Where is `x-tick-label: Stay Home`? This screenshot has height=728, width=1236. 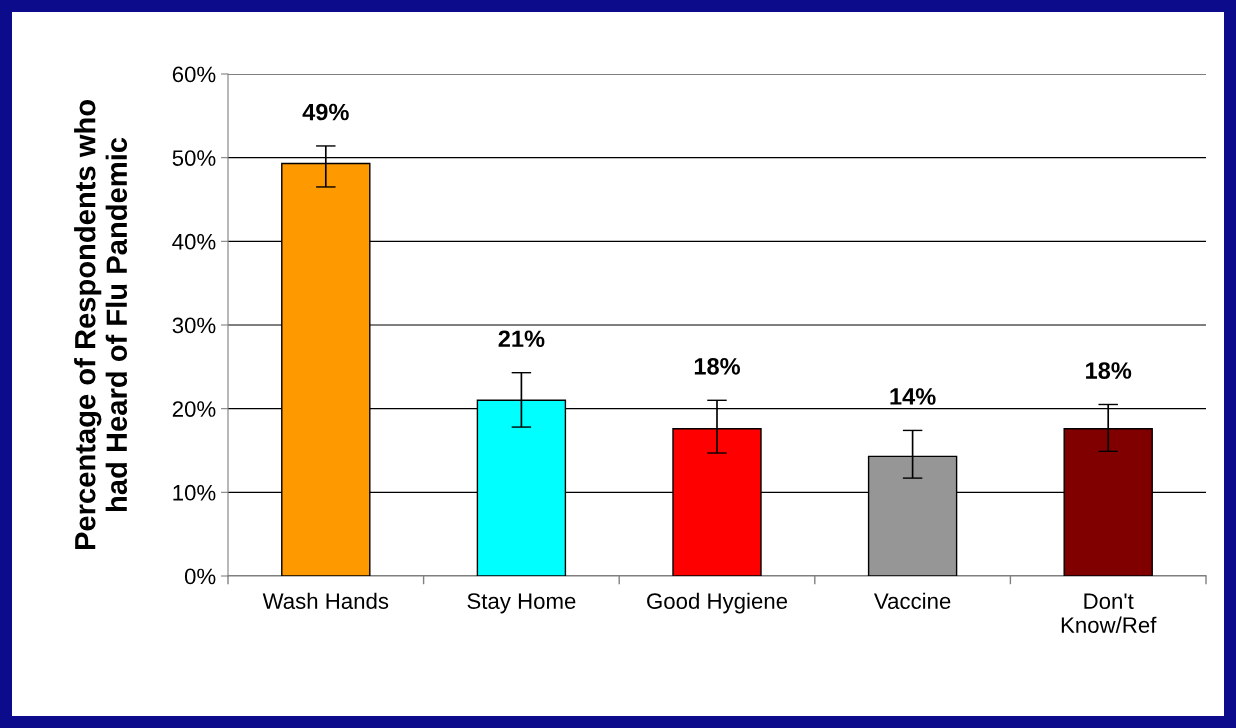 x-tick-label: Stay Home is located at coordinates (521, 603).